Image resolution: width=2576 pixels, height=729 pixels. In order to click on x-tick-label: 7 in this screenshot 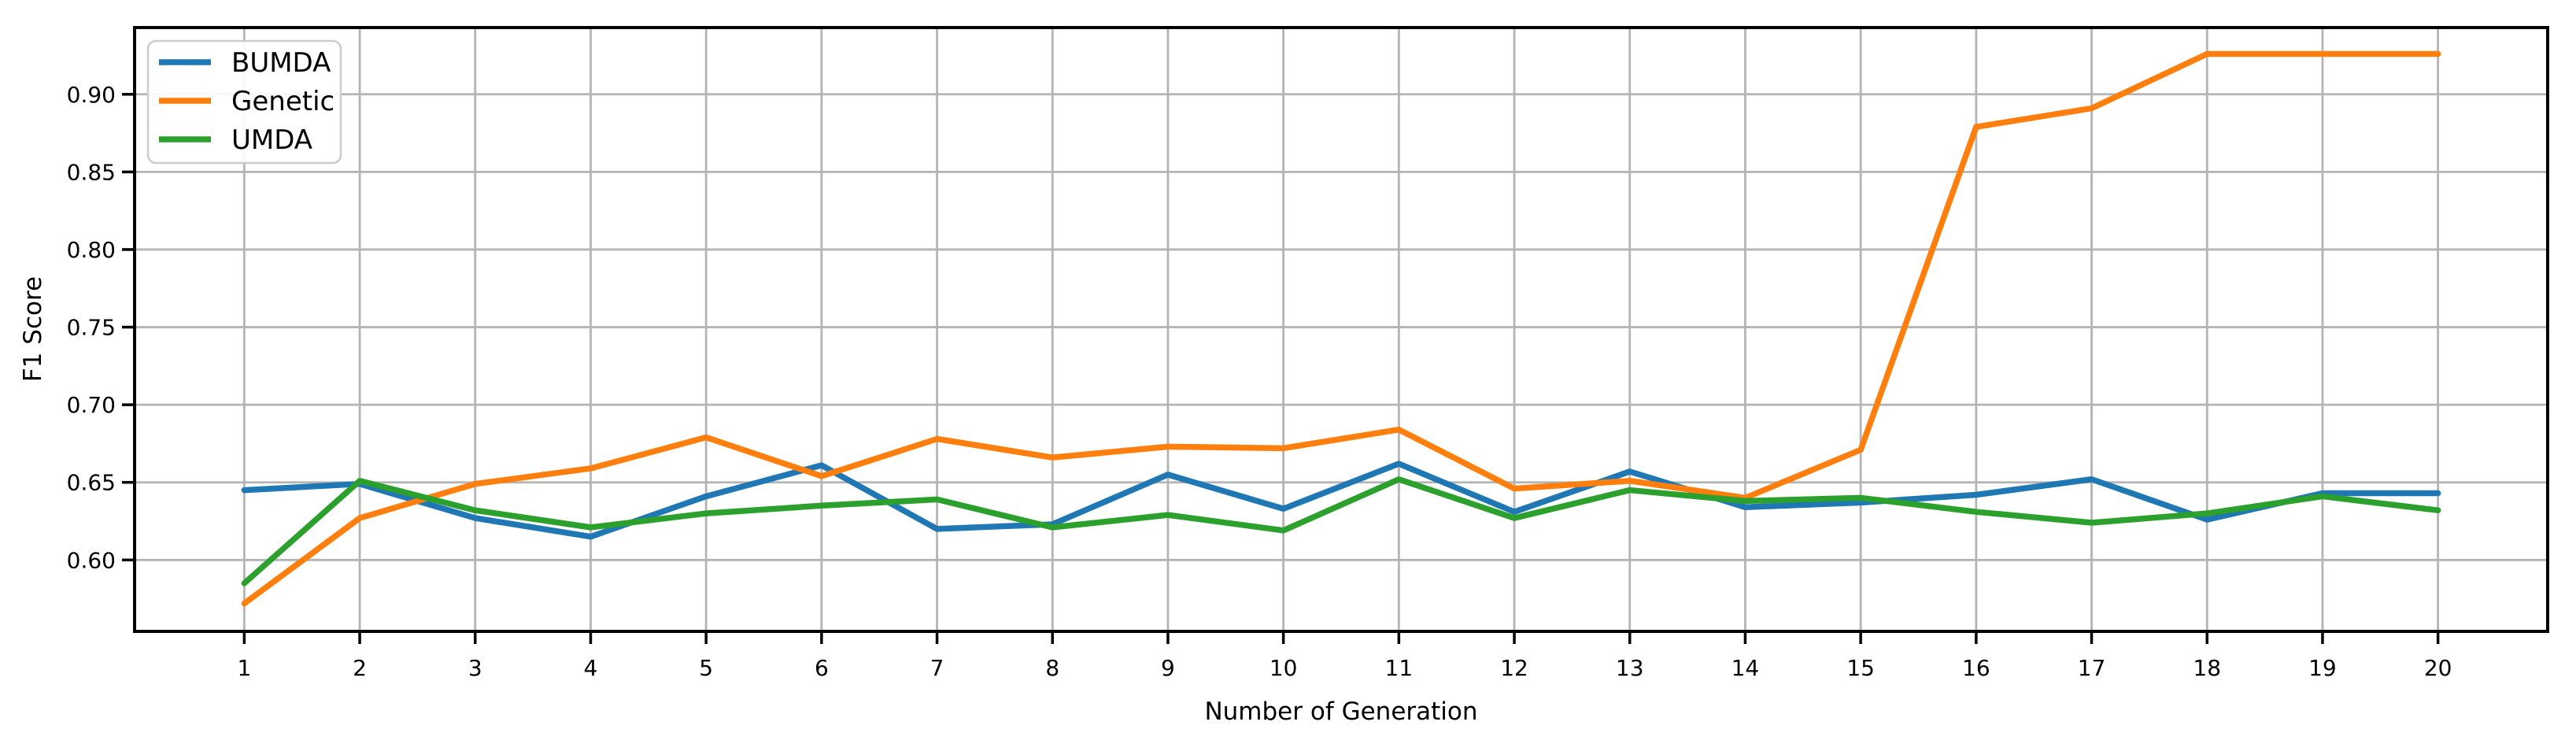, I will do `click(937, 668)`.